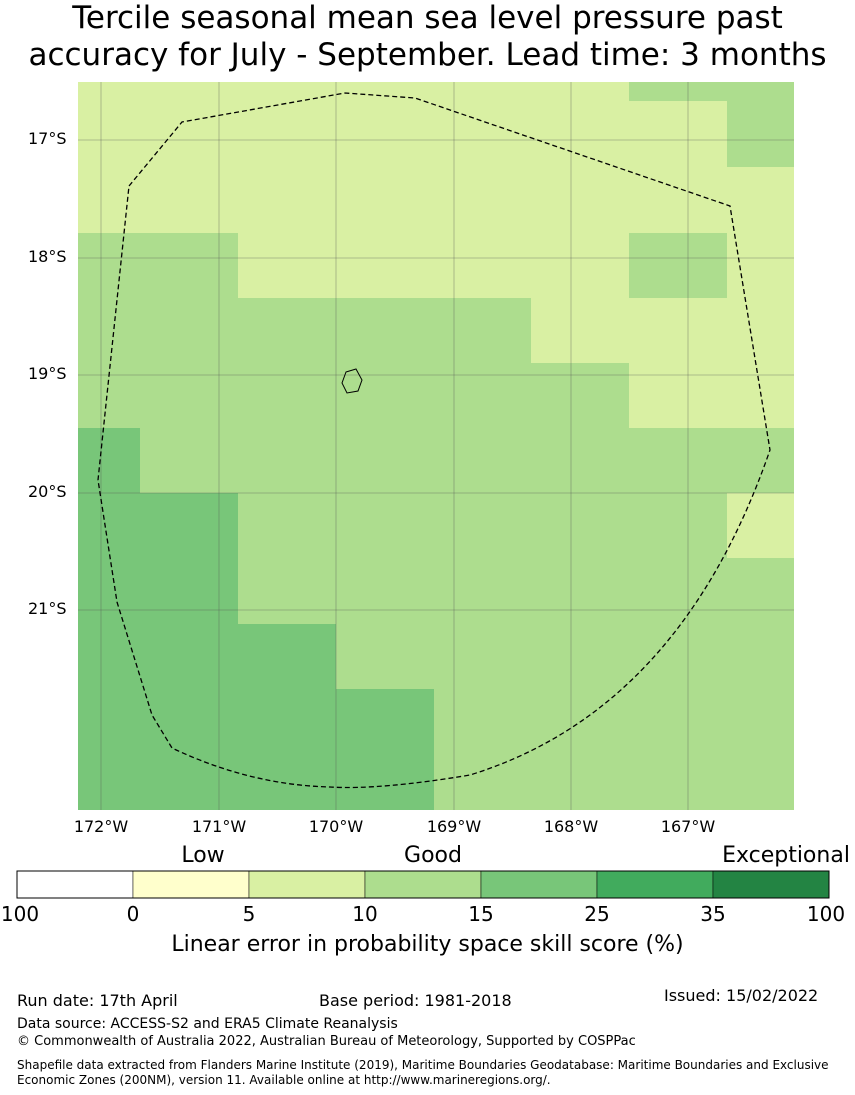 The image size is (855, 1095). What do you see at coordinates (365, 914) in the screenshot?
I see `colorbar-tick: 10` at bounding box center [365, 914].